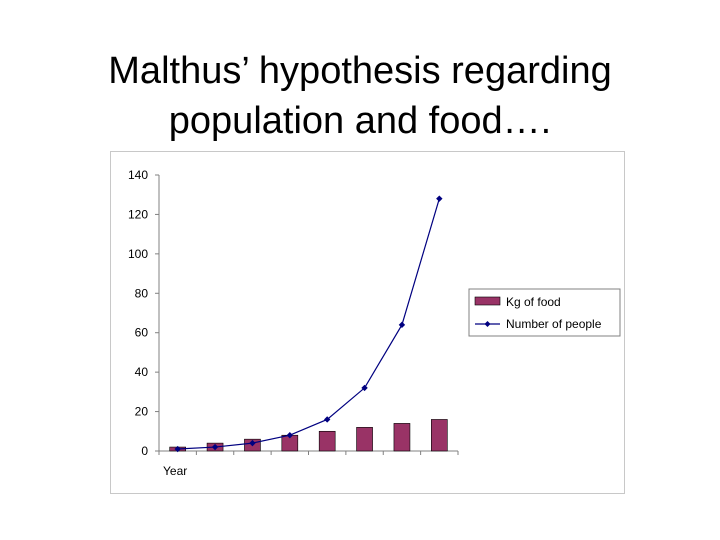 The height and width of the screenshot is (540, 720). Describe the element at coordinates (360, 71) in the screenshot. I see `slide-title-line-1: Malthus’ hypothesis regarding` at that location.